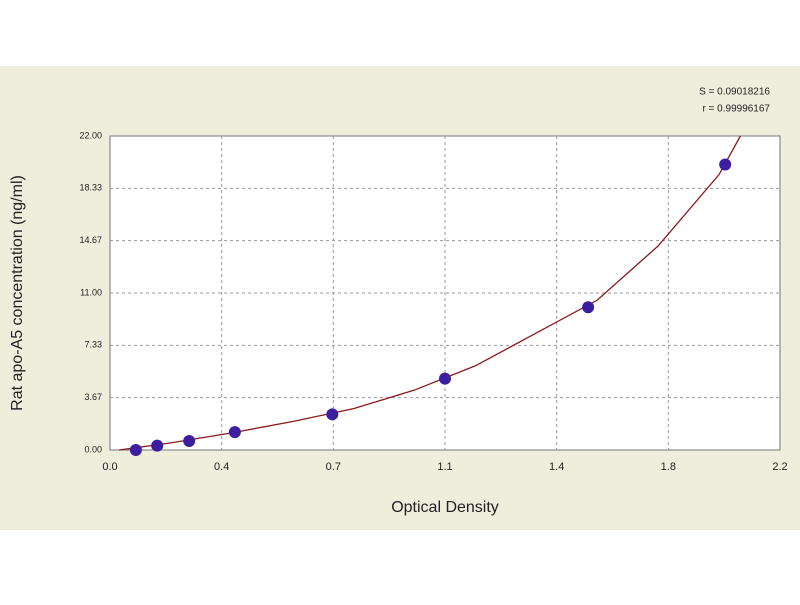 The height and width of the screenshot is (605, 800). What do you see at coordinates (90, 135) in the screenshot?
I see `y-tick-label: 22.00` at bounding box center [90, 135].